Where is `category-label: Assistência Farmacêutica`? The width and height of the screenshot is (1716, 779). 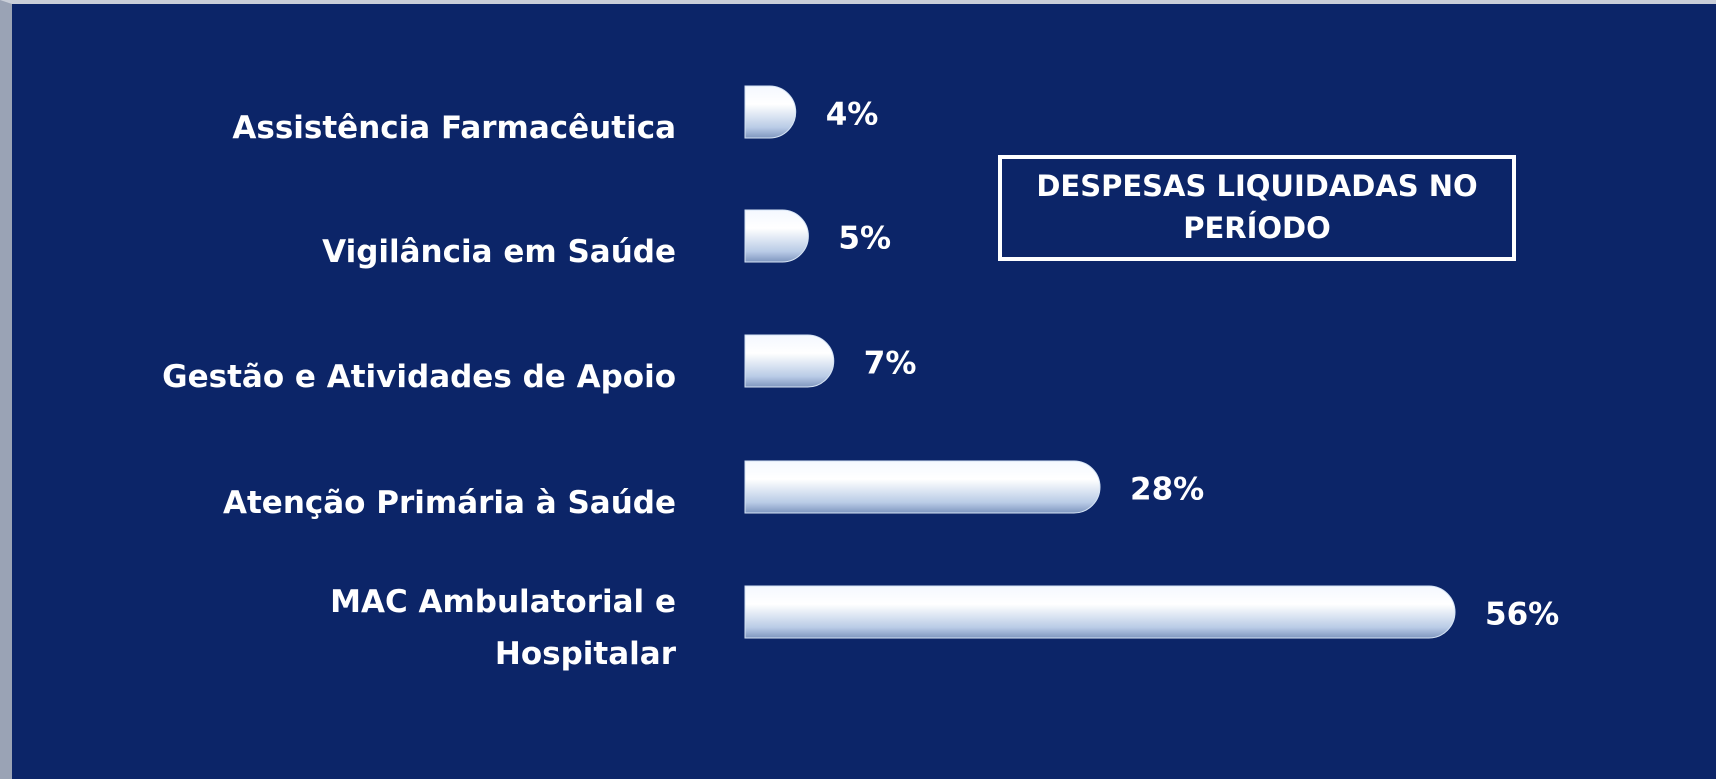
category-label: Assistência Farmacêutica is located at coordinates (454, 128).